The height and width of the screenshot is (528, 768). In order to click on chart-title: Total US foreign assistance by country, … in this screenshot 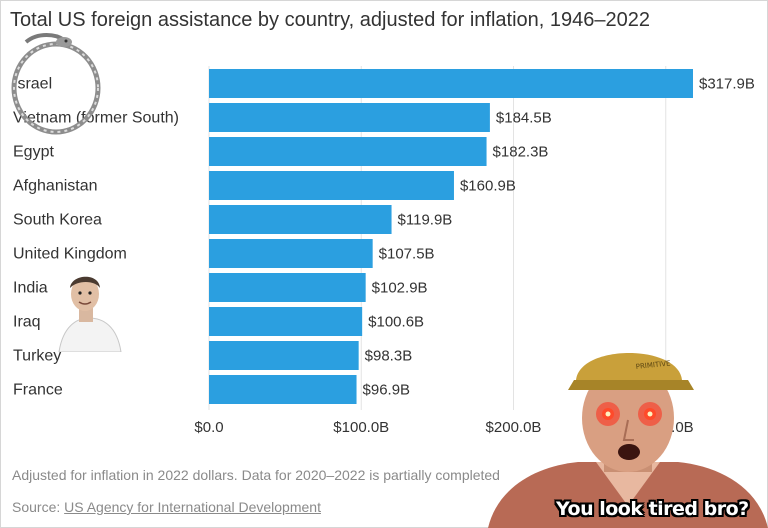, I will do `click(330, 20)`.